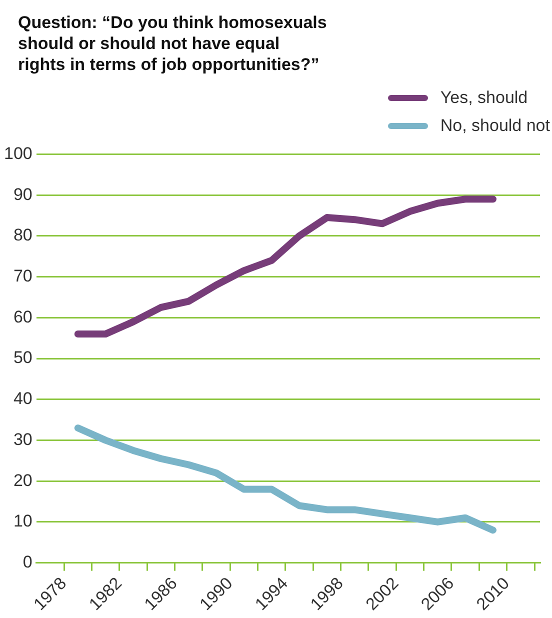 The height and width of the screenshot is (618, 552). I want to click on y-tick-label: 100, so click(18, 153).